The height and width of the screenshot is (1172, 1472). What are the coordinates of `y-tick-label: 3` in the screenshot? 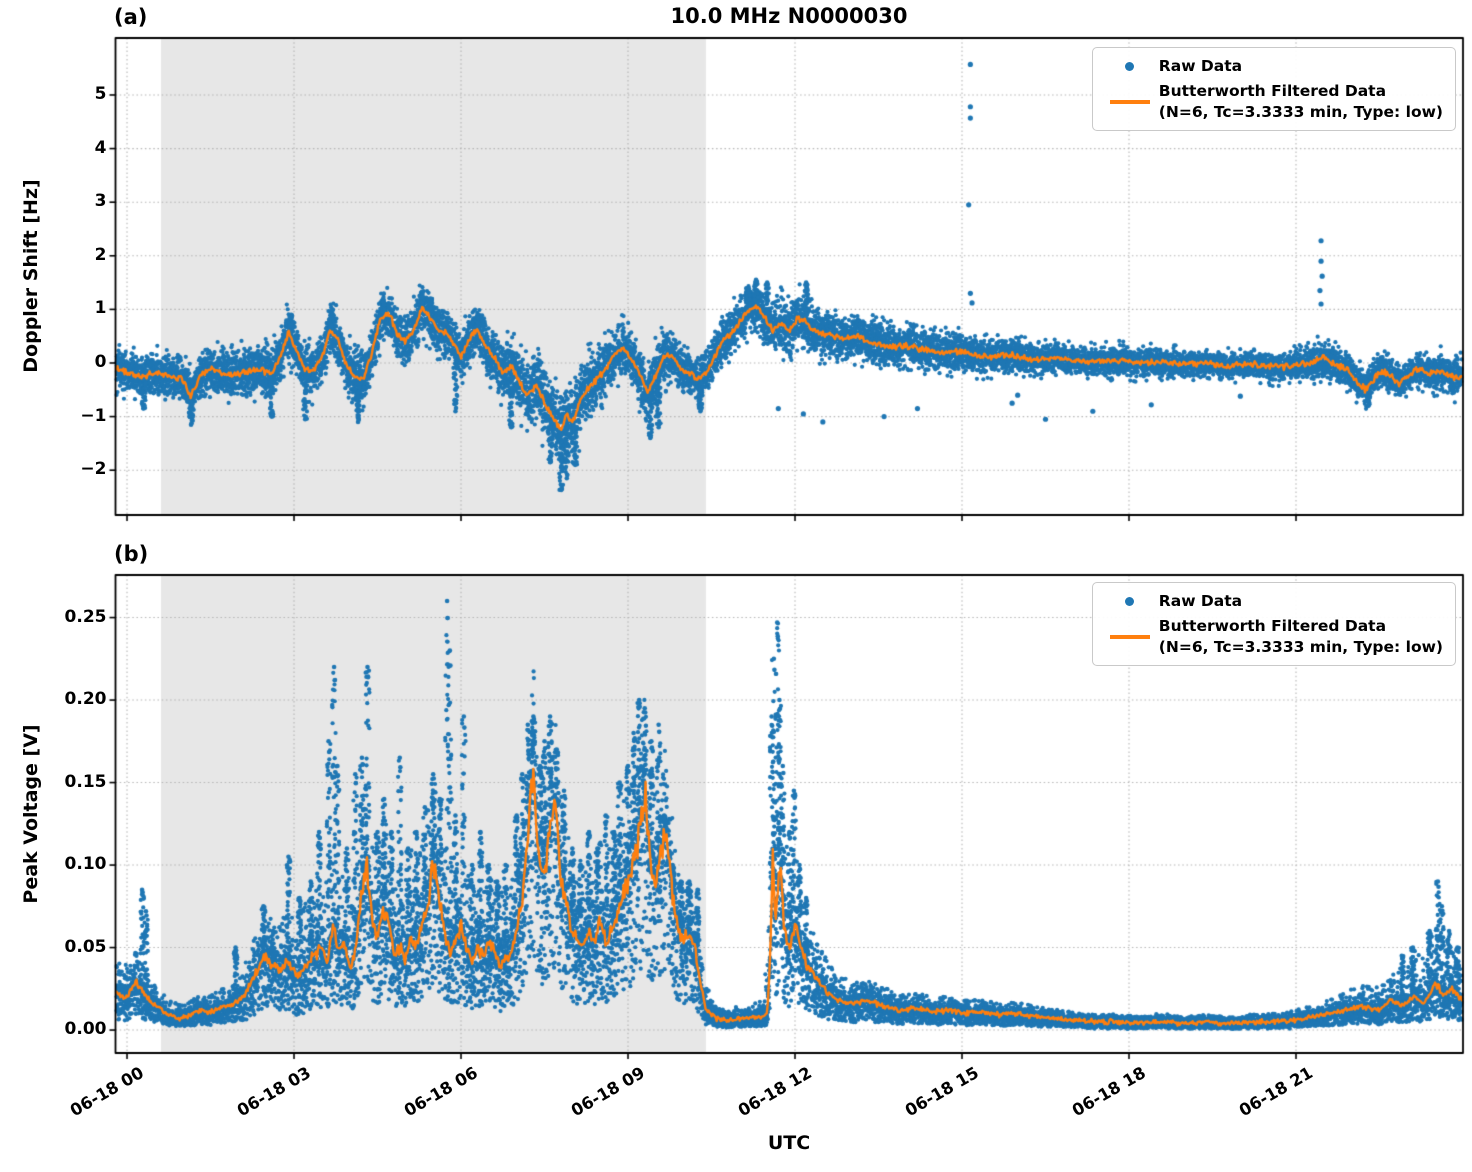 It's located at (100, 201).